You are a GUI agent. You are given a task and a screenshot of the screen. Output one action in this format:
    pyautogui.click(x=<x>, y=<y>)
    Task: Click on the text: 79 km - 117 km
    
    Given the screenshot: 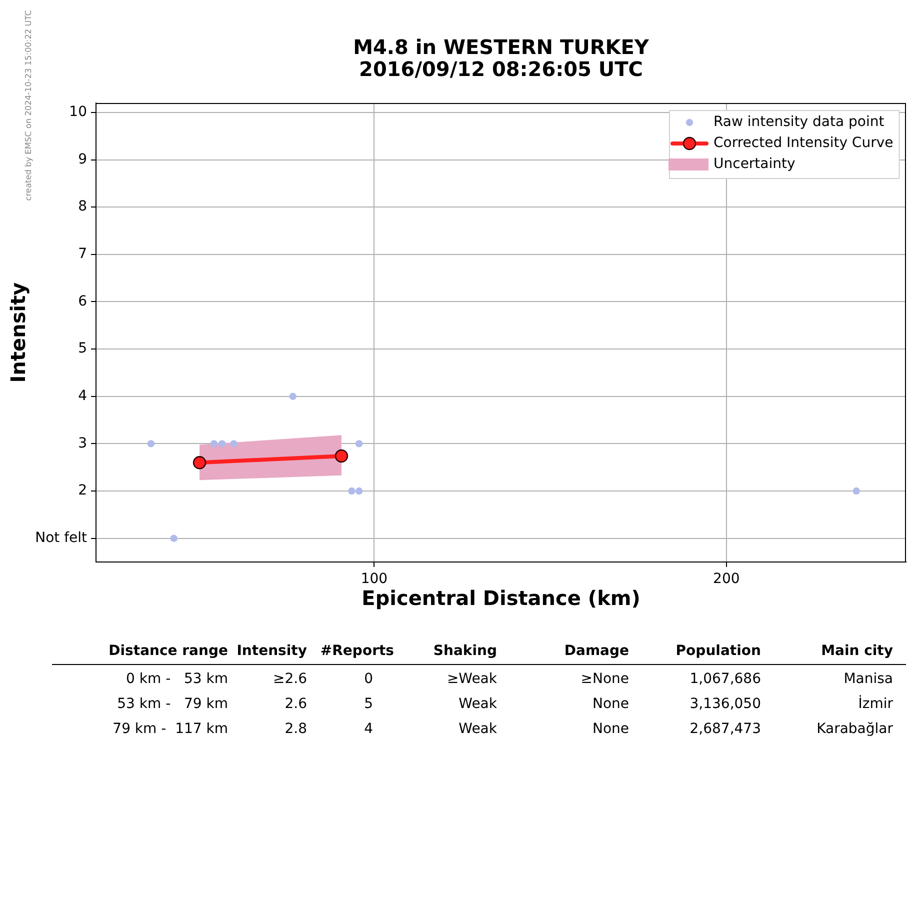 What is the action you would take?
    pyautogui.click(x=170, y=729)
    